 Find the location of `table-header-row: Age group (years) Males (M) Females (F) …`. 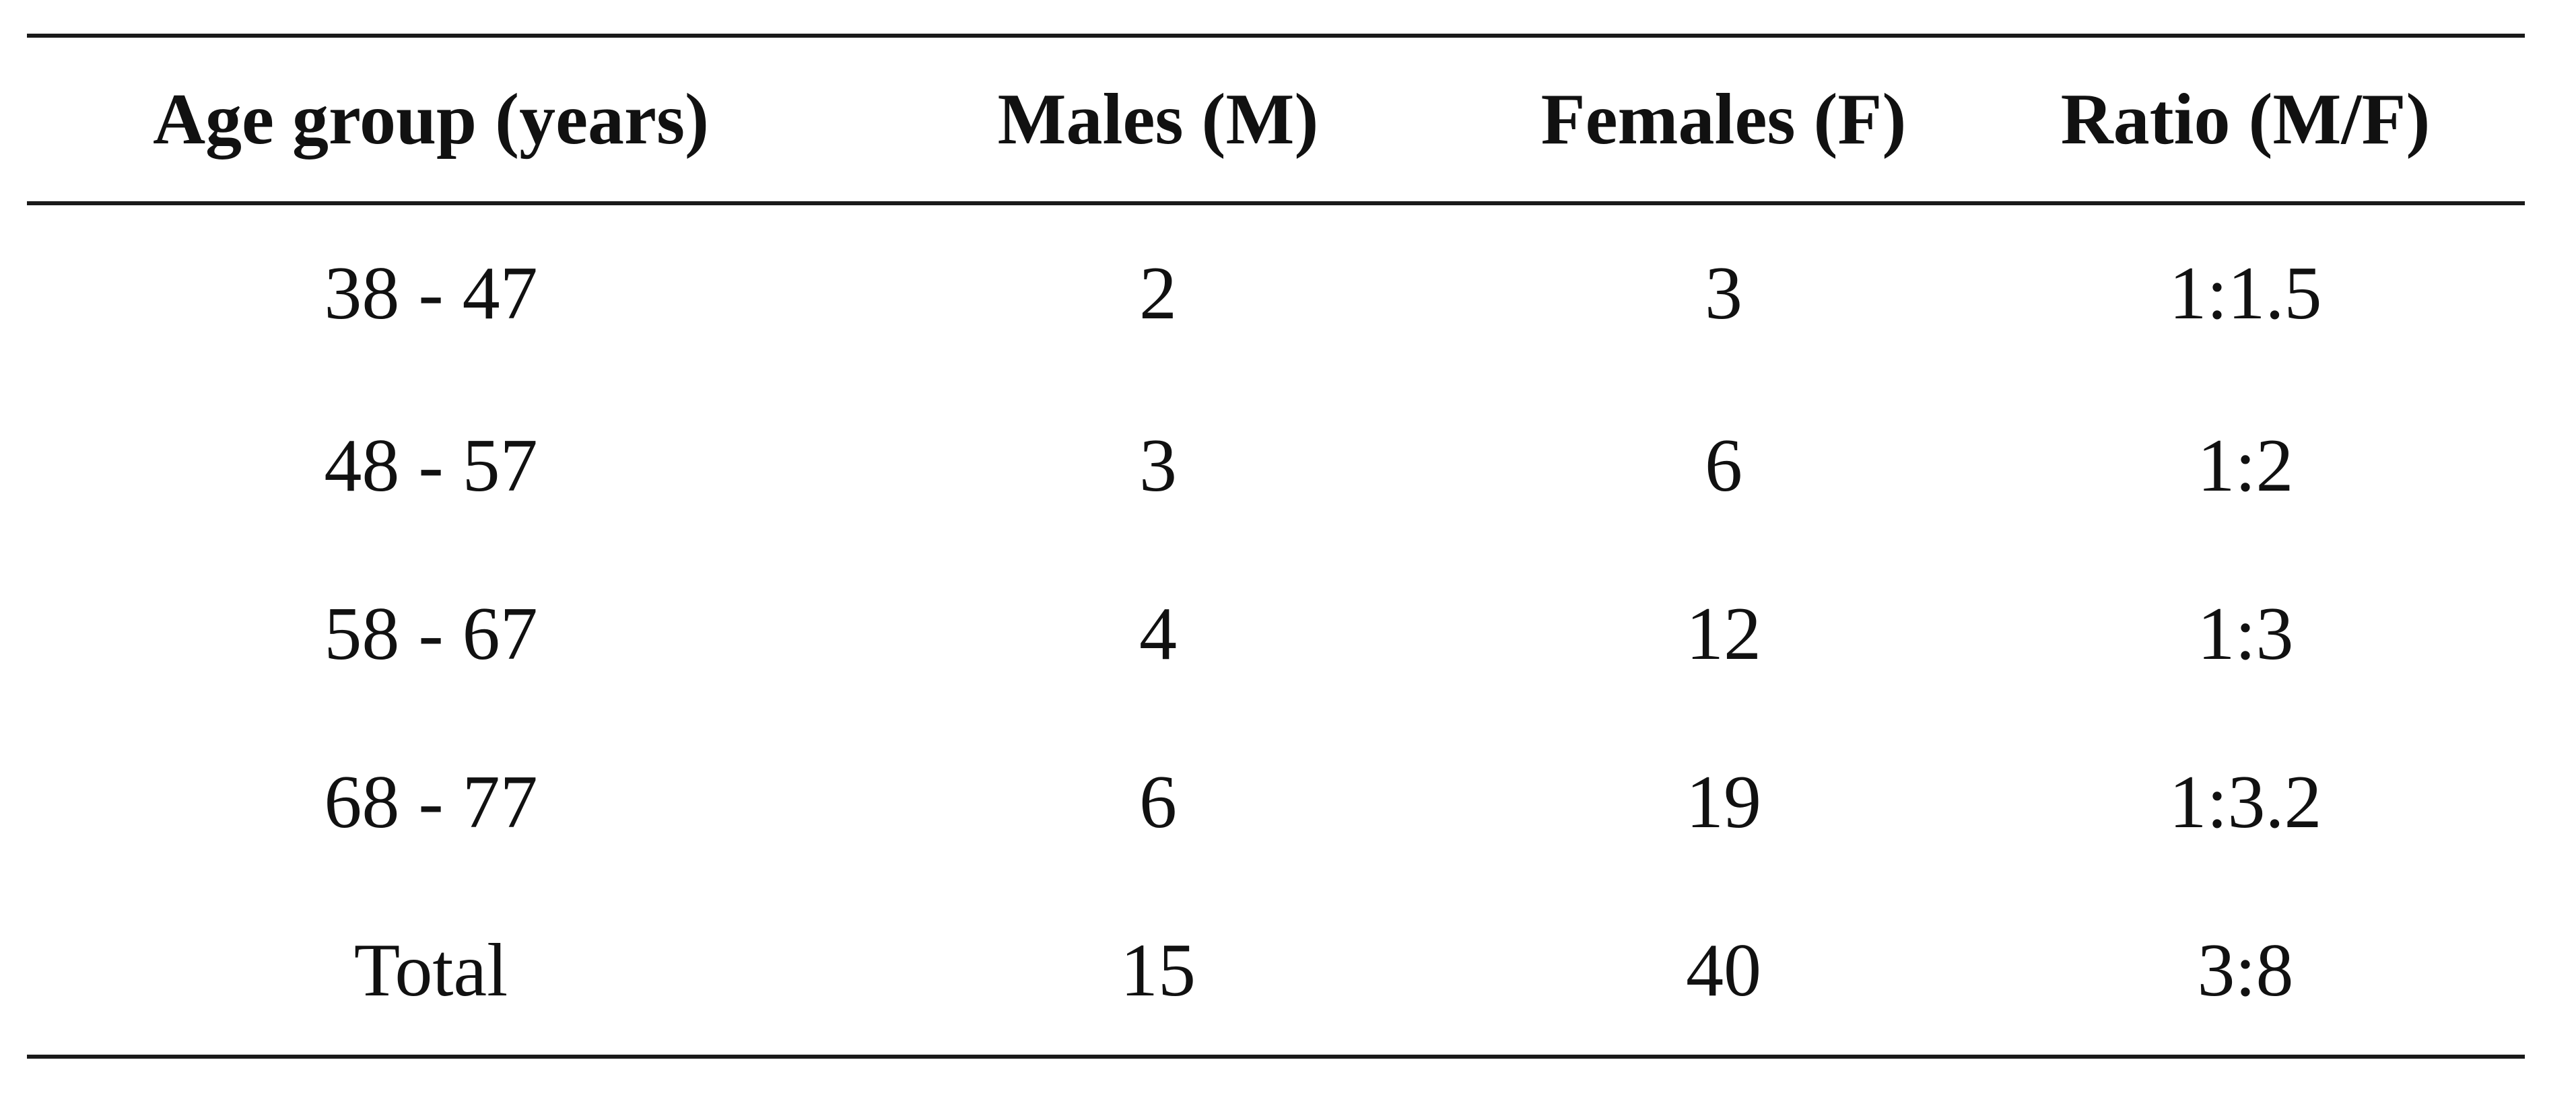

table-header-row: Age group (years) Males (M) Females (F) … is located at coordinates (1276, 119).